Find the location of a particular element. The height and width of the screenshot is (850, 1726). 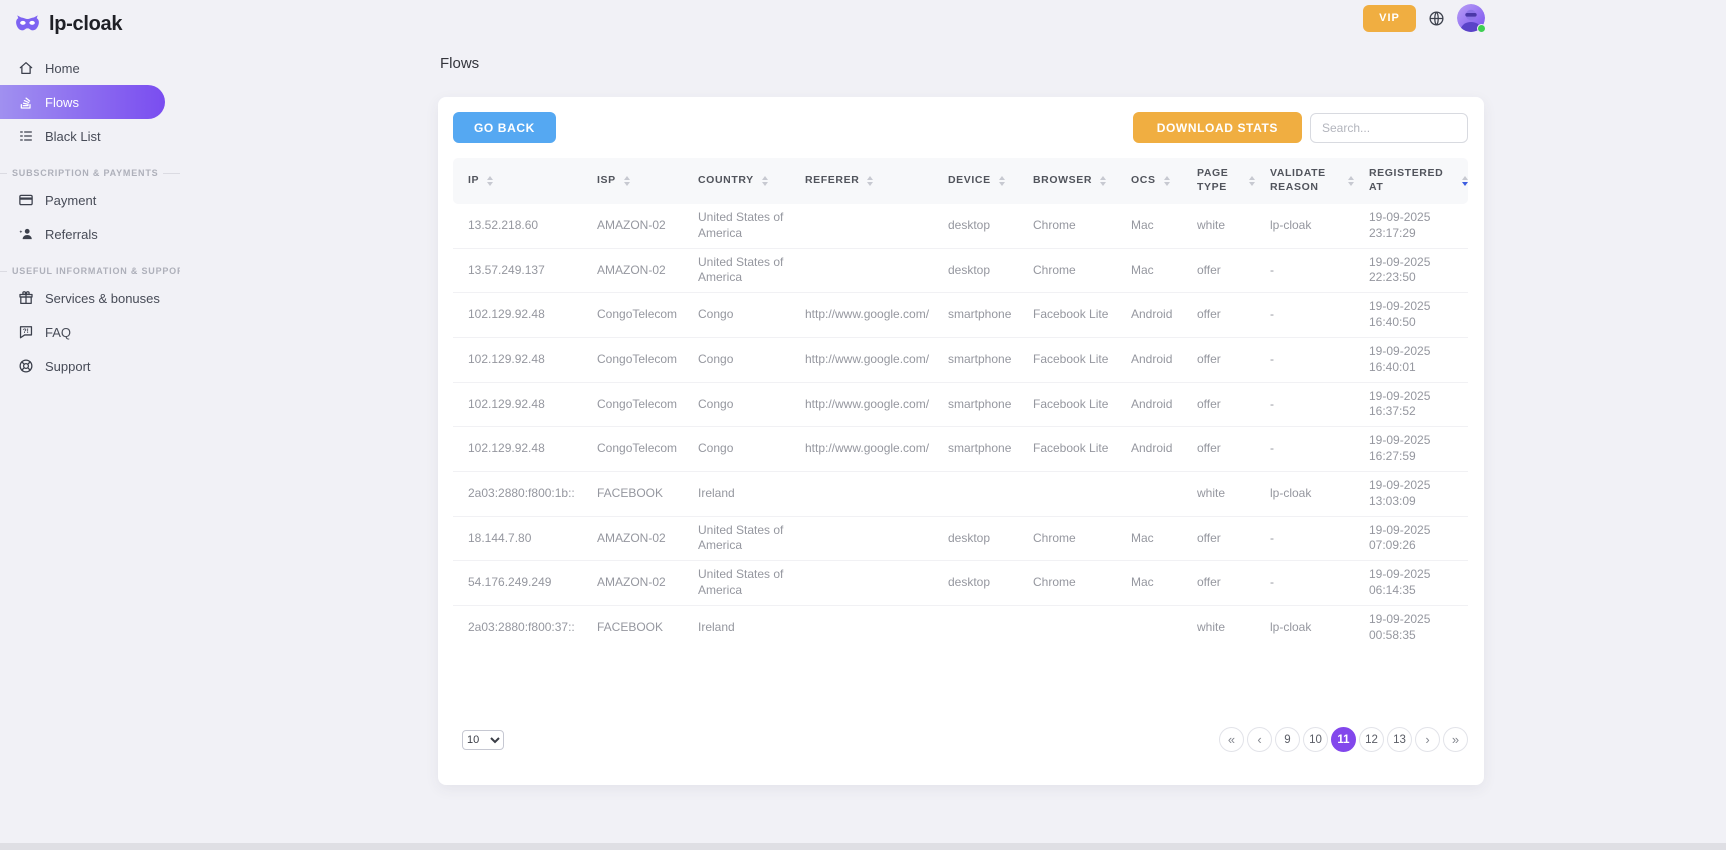

sidebar-item-label: Services & bonuses is located at coordinates (102, 298).